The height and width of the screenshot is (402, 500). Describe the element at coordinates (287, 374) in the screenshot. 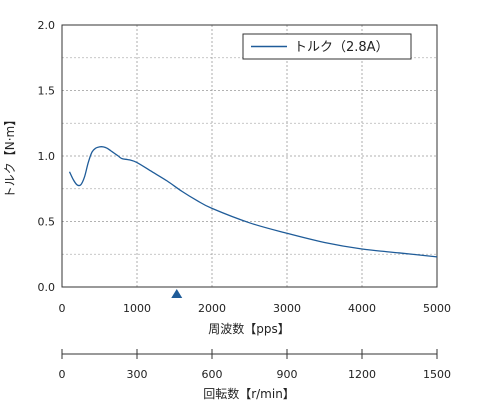

I see `secondary-tick-label: 900` at that location.